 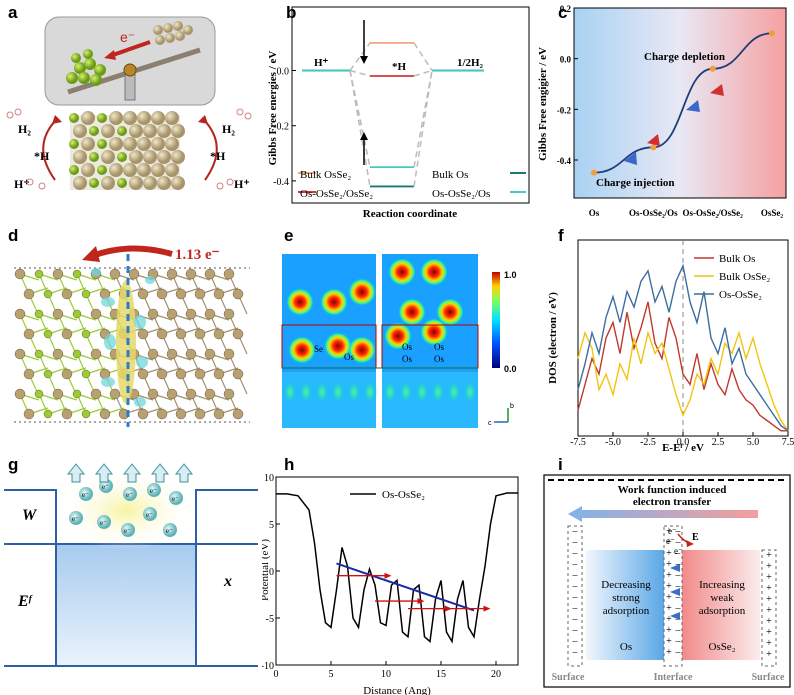 I want to click on panel-label-e: e, so click(x=289, y=235).